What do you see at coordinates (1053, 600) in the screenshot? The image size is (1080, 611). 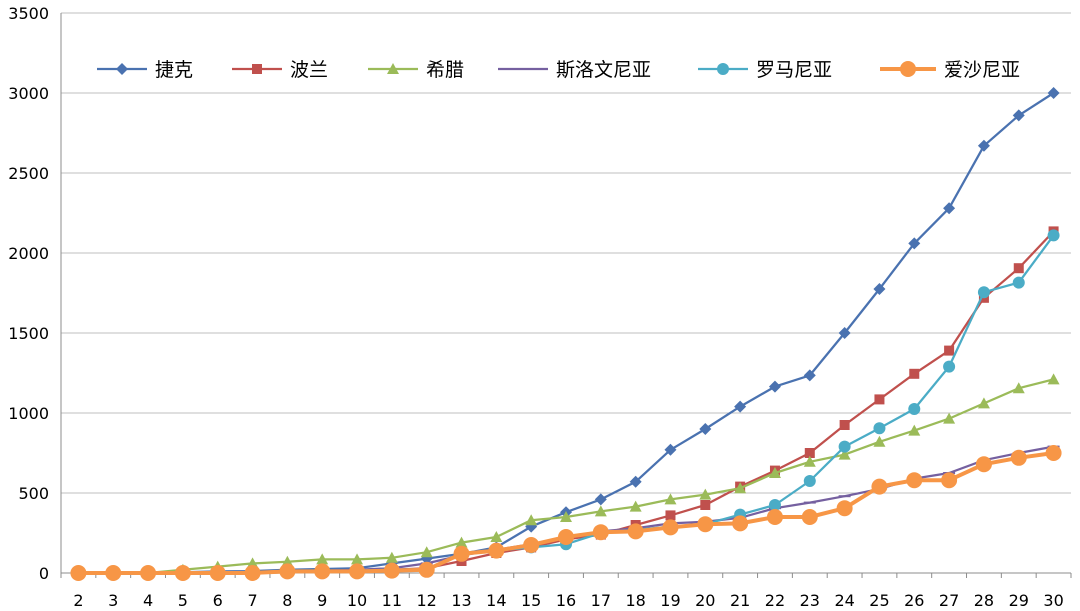 I see `x-tick-label: 30` at bounding box center [1053, 600].